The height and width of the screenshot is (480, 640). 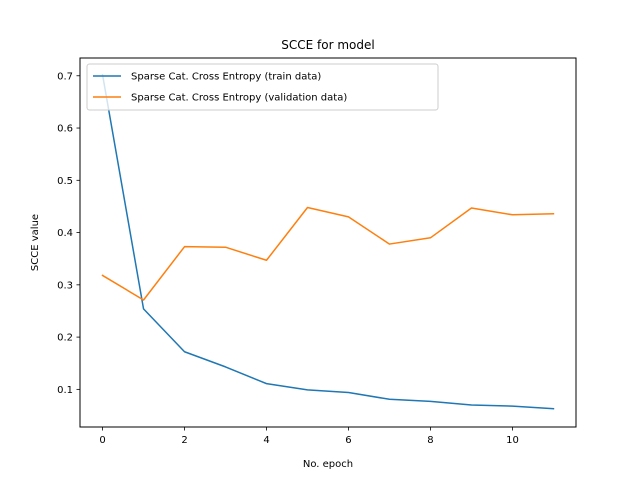 I want to click on chart-title: SCCE for model, so click(x=327, y=45).